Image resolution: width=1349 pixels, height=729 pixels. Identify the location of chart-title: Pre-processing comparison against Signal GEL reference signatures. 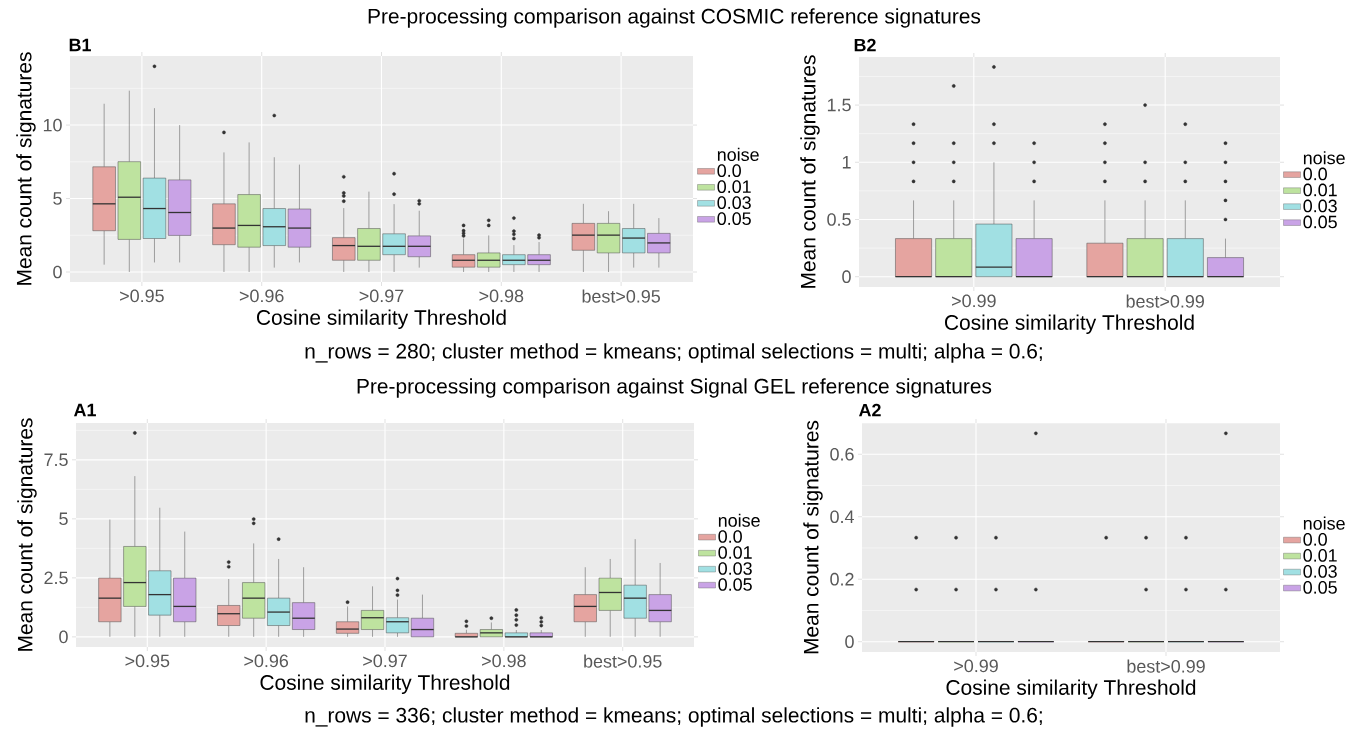
(674, 388).